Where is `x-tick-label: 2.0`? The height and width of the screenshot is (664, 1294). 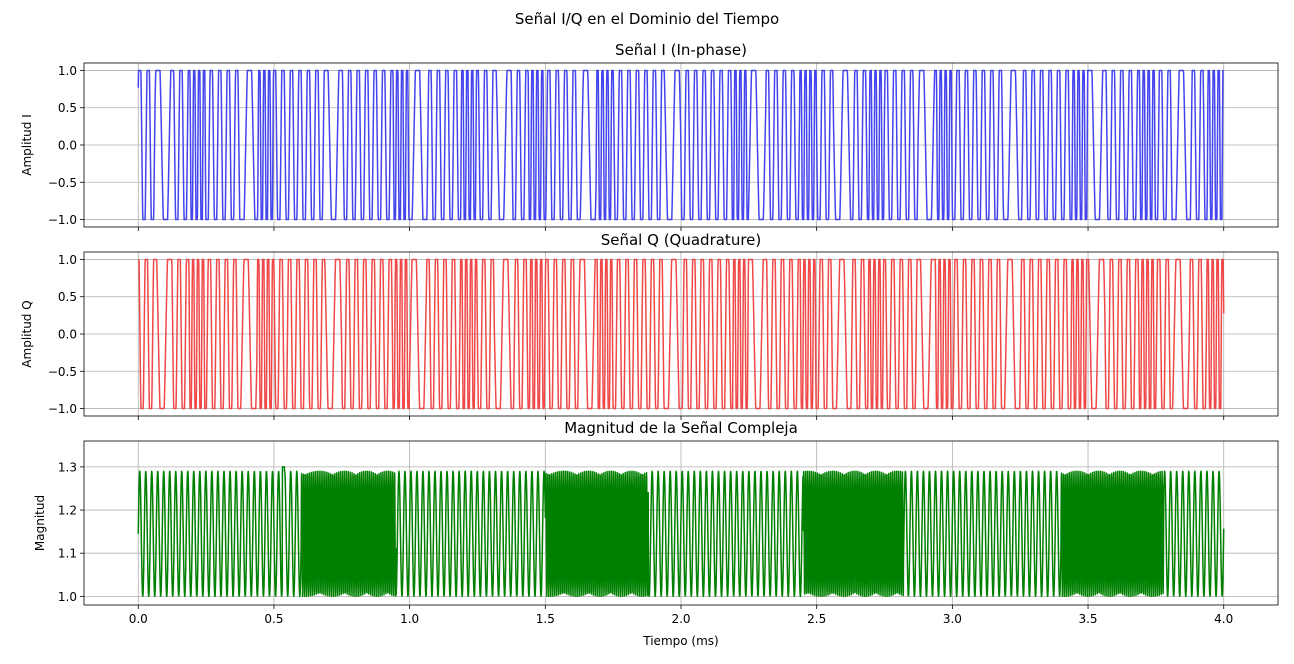 x-tick-label: 2.0 is located at coordinates (680, 619).